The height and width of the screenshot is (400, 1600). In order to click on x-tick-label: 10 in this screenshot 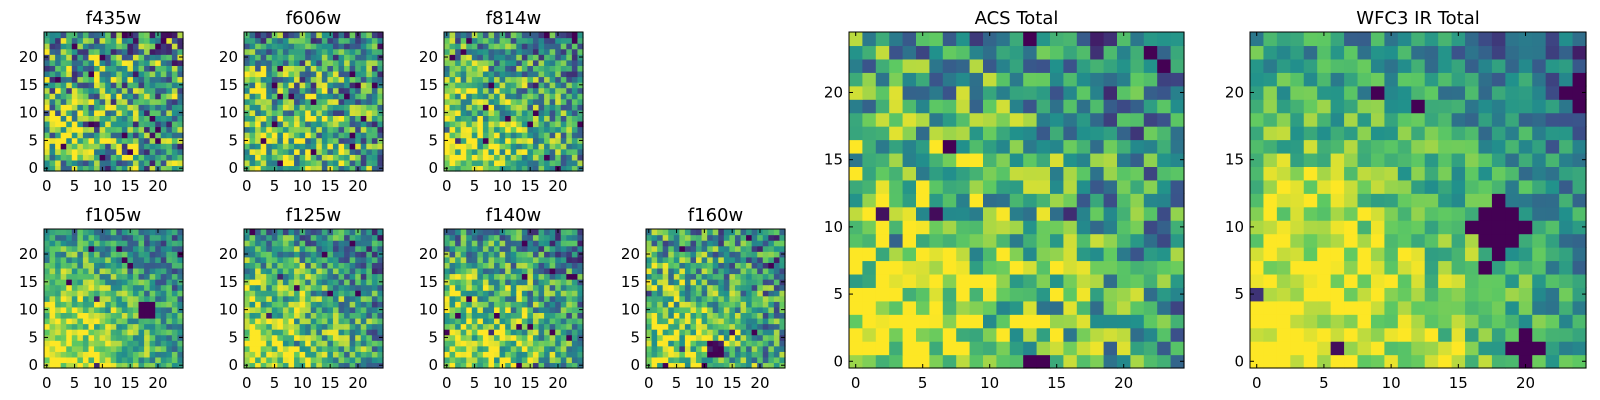, I will do `click(102, 383)`.